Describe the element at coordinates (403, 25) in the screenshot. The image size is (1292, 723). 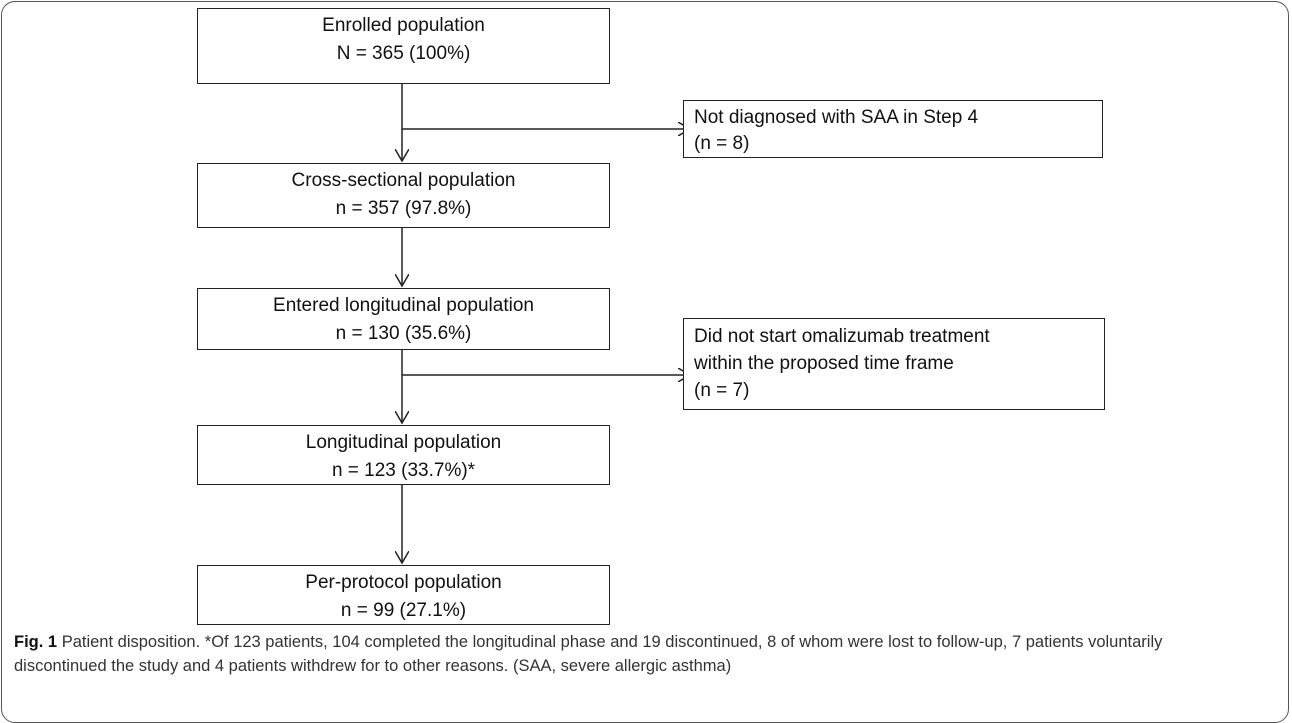
I see `node-line: Enrolled population` at that location.